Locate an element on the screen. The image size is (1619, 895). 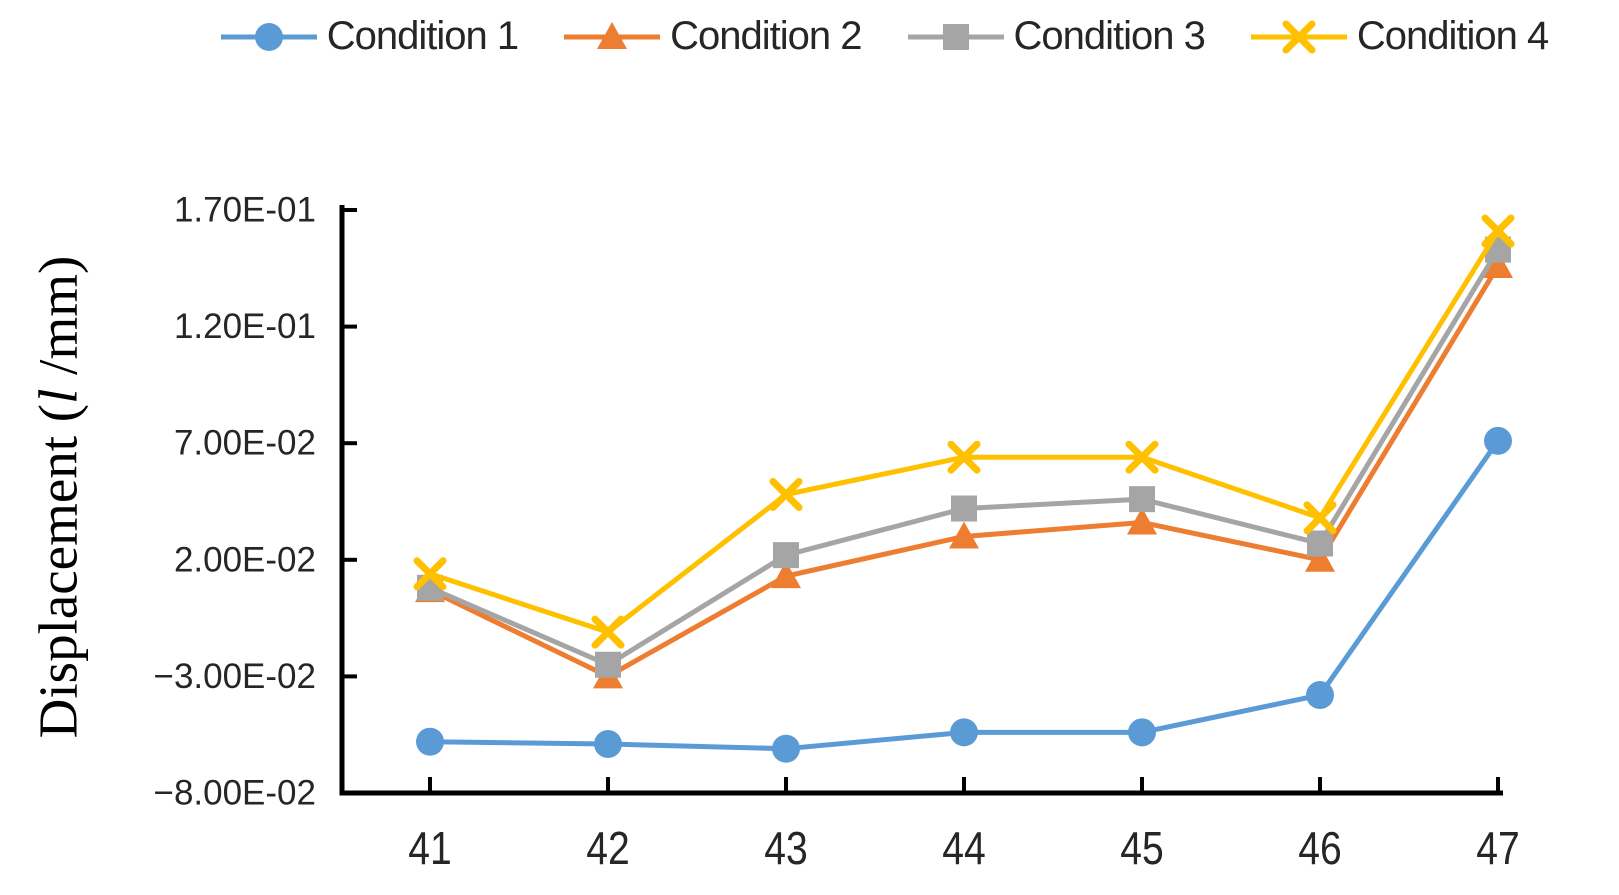
y-axis-title-prefix: Displacement ( is located at coordinates (58, 571).